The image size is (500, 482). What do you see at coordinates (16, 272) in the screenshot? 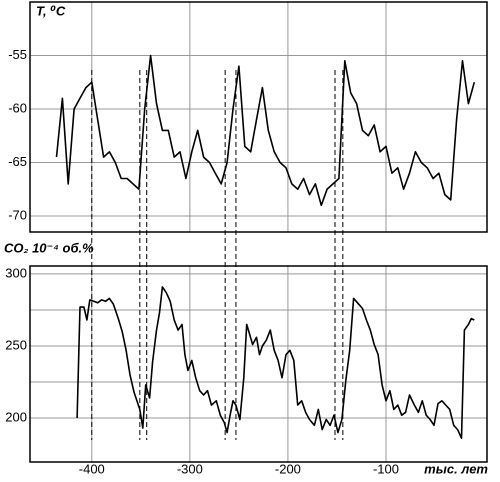
I see `y-tick-label: 300` at bounding box center [16, 272].